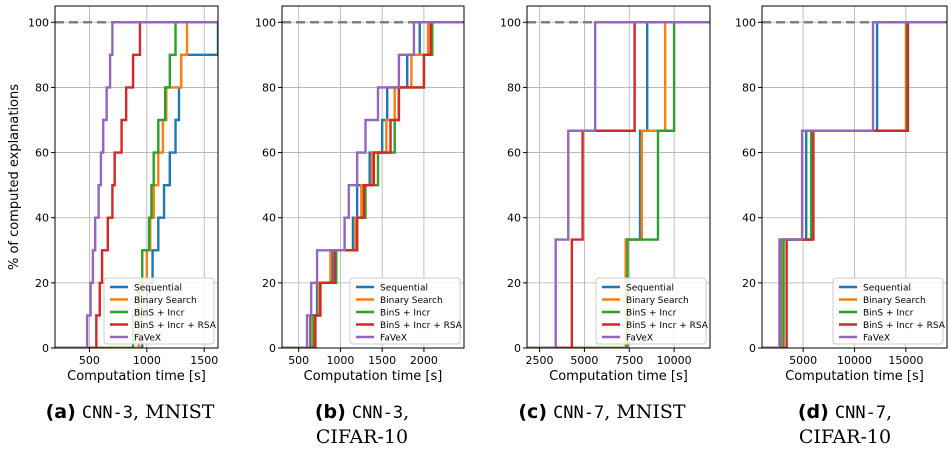  I want to click on x-tick-label: 1000, so click(147, 360).